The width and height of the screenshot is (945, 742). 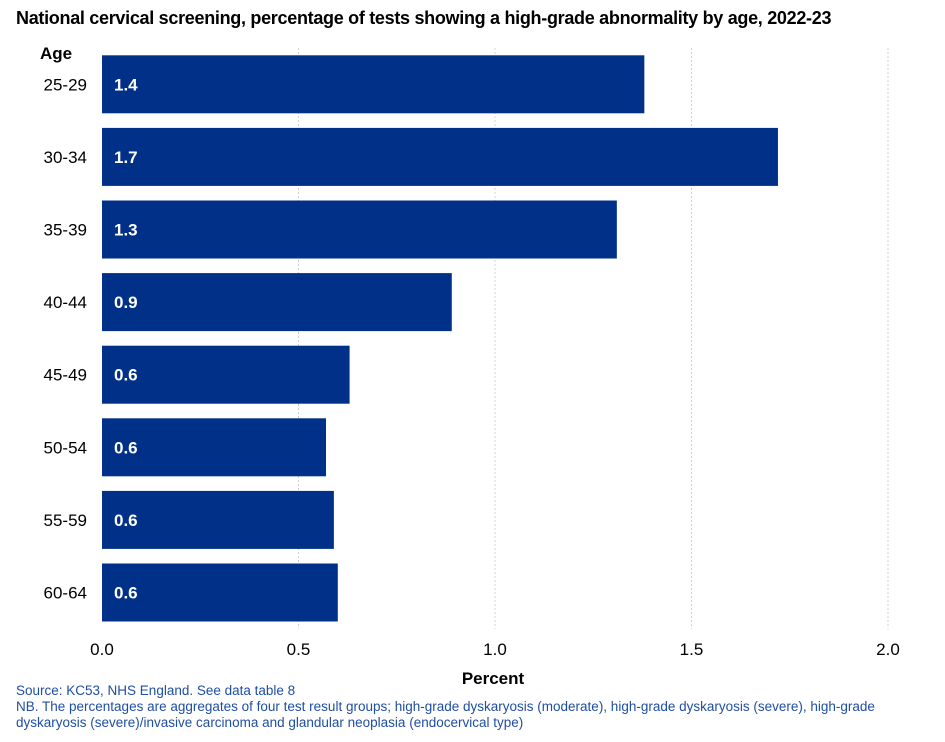 I want to click on x-tick-labels: 0.0 0.5 1.0 1.5 2.0, so click(x=495, y=649).